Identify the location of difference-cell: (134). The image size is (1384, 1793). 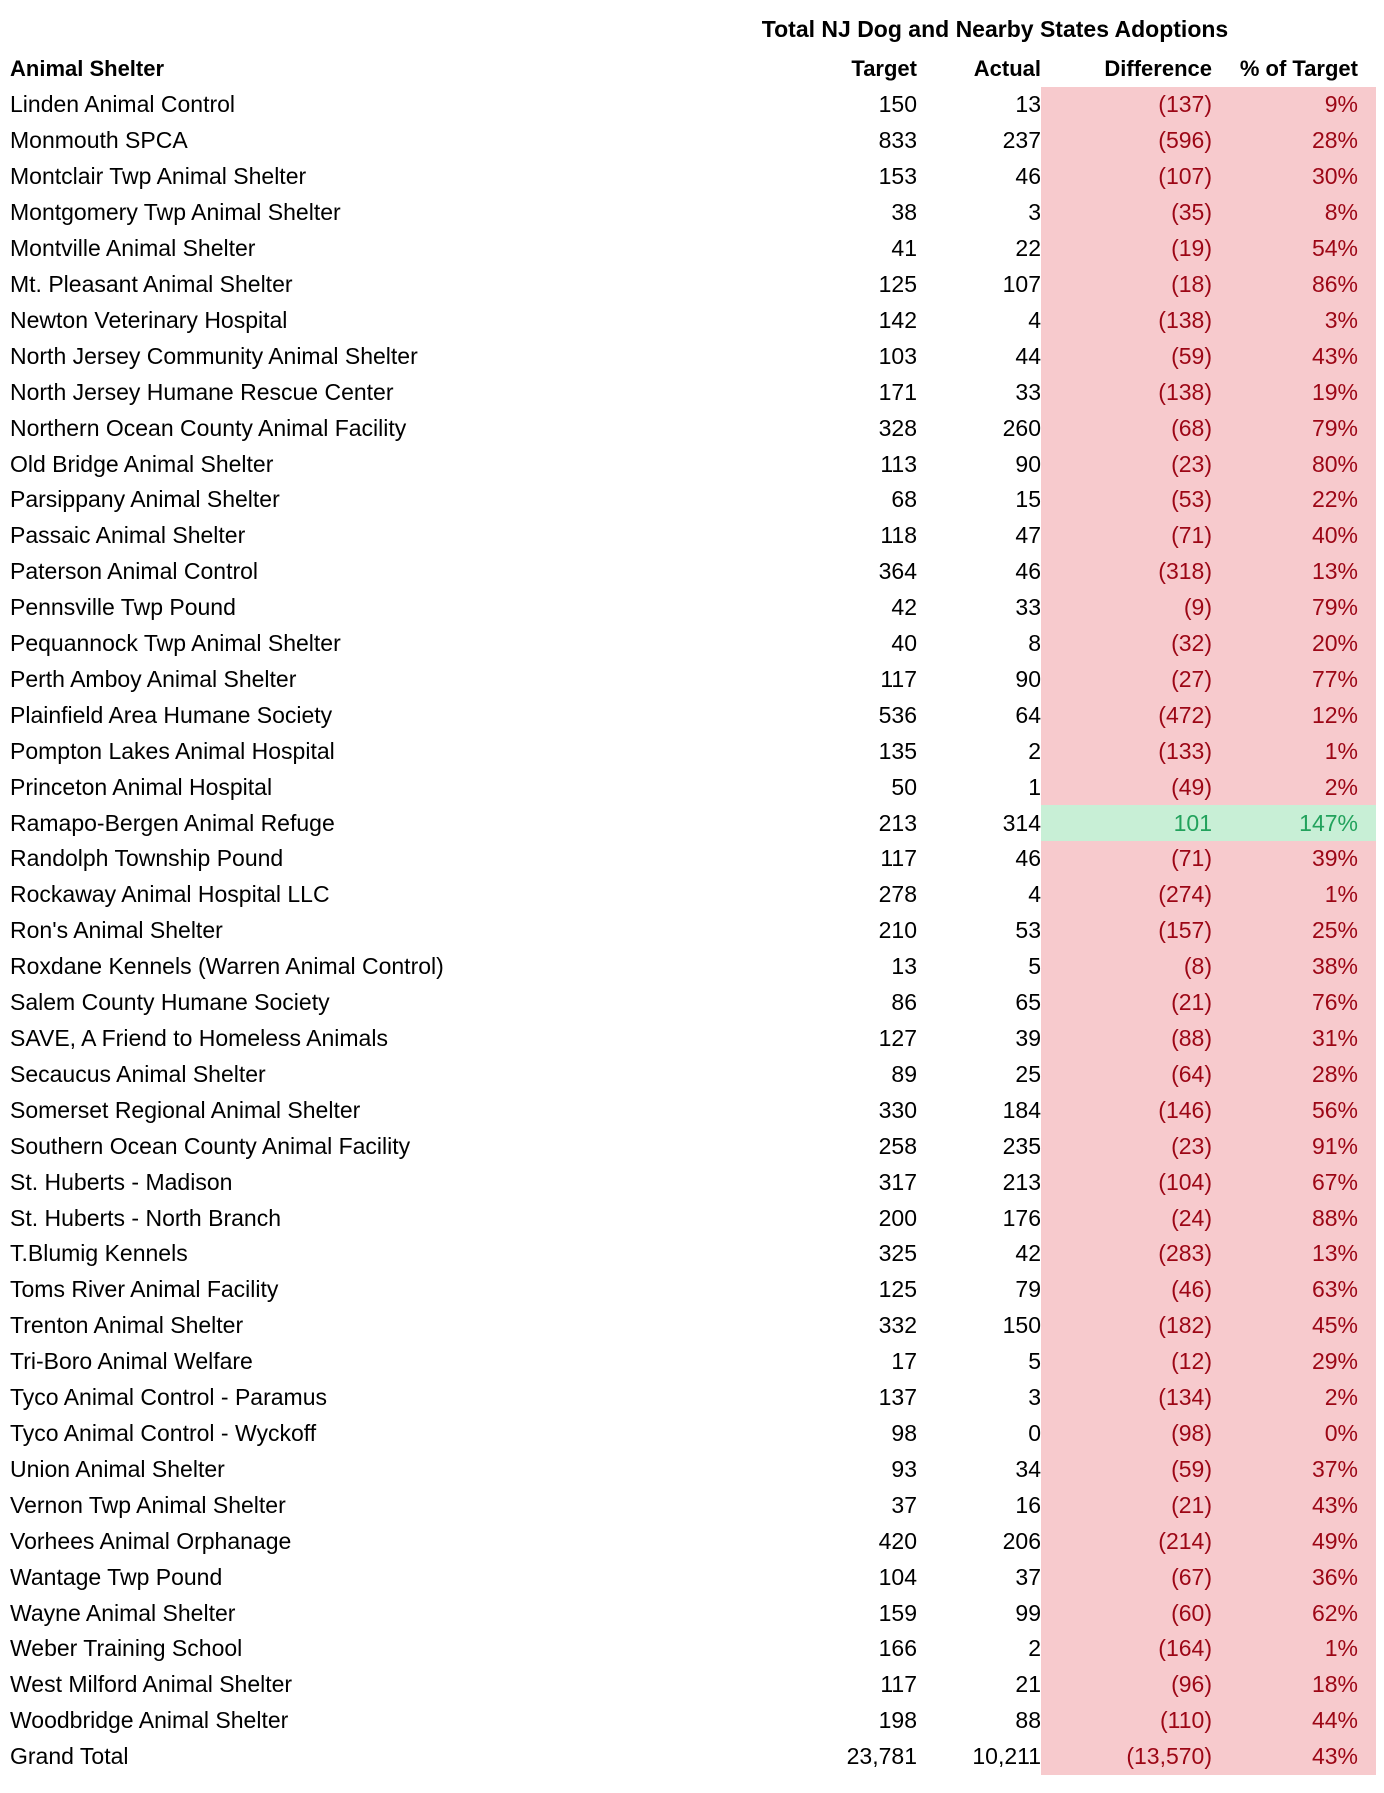
(1131, 1397).